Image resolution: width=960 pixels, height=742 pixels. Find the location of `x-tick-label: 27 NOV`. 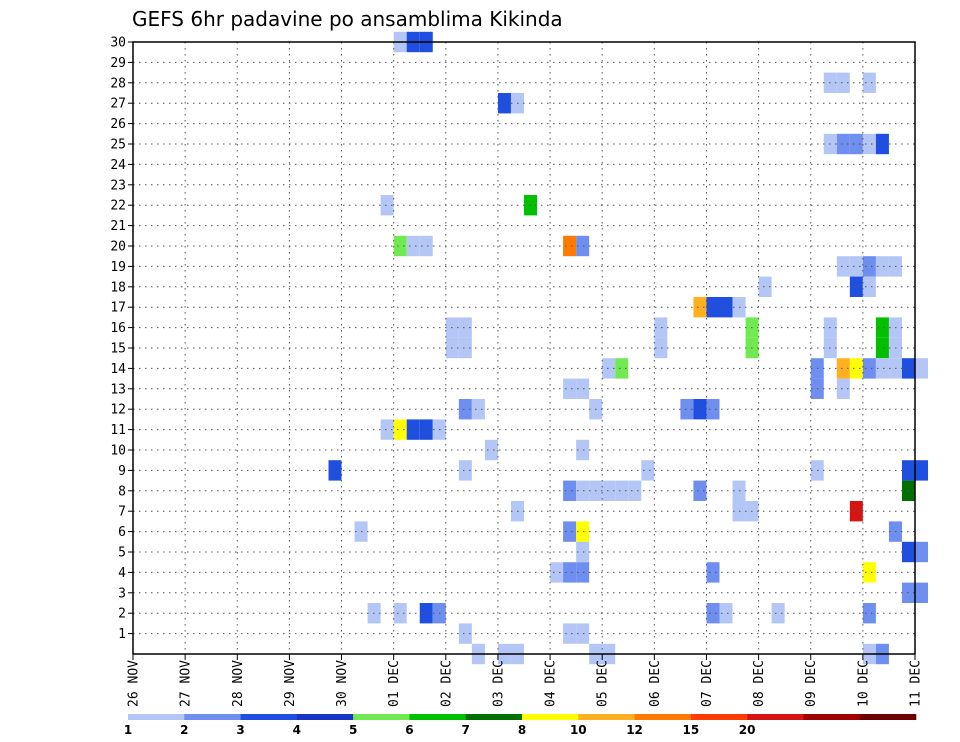

x-tick-label: 27 NOV is located at coordinates (186, 683).